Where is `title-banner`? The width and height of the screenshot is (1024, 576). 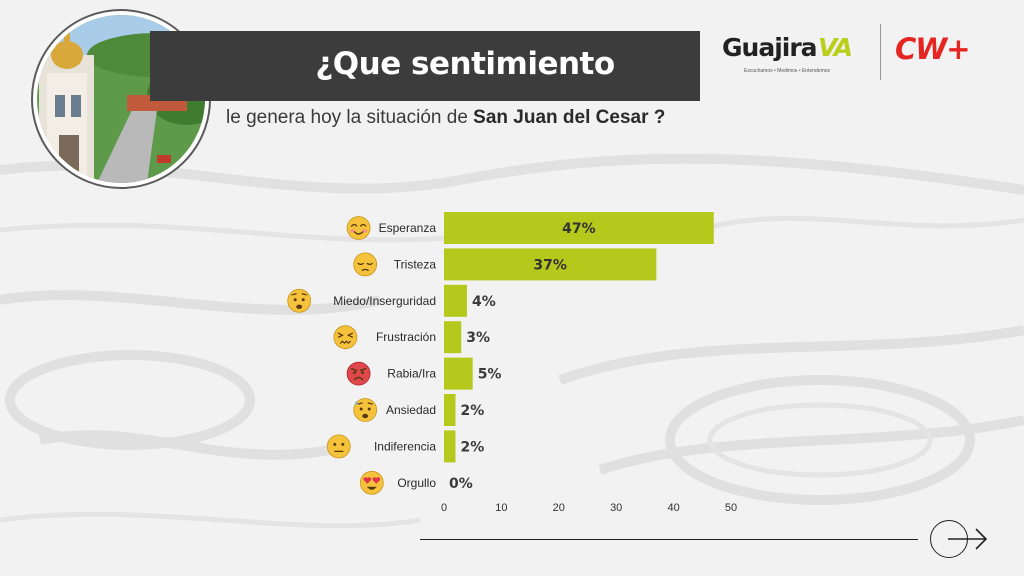
title-banner is located at coordinates (425, 66).